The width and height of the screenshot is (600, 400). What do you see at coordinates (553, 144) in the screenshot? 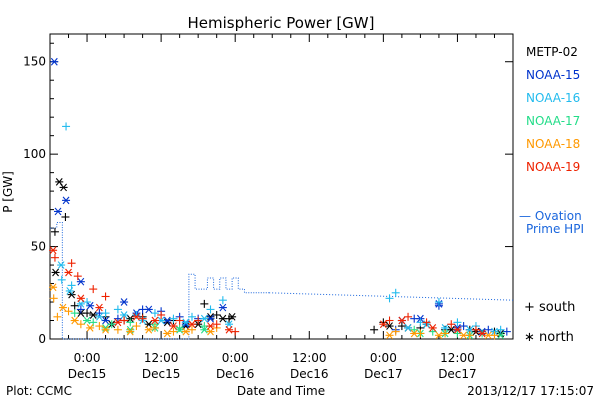
I see `legend-item-noaa-18: NOAA-18` at bounding box center [553, 144].